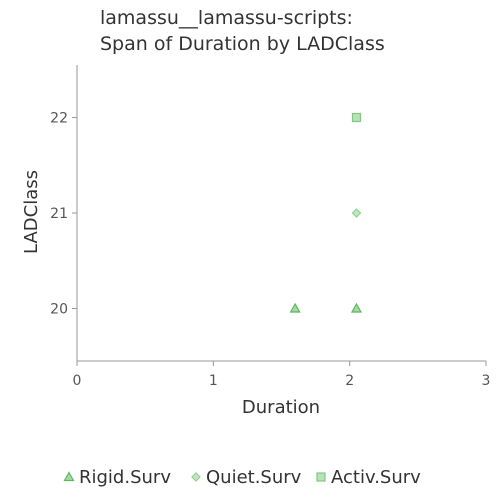 The image size is (500, 500). What do you see at coordinates (282, 375) in the screenshot?
I see `x-ticks: 0 1 2 3` at bounding box center [282, 375].